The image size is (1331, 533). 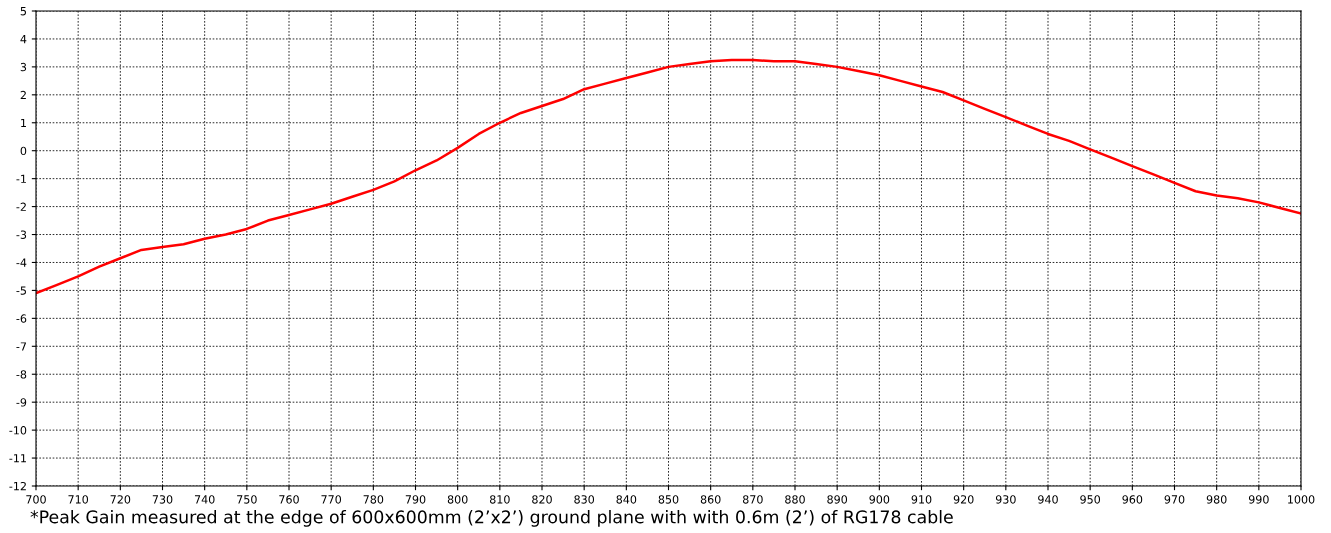 I want to click on x-tick-label: 810, so click(x=499, y=499).